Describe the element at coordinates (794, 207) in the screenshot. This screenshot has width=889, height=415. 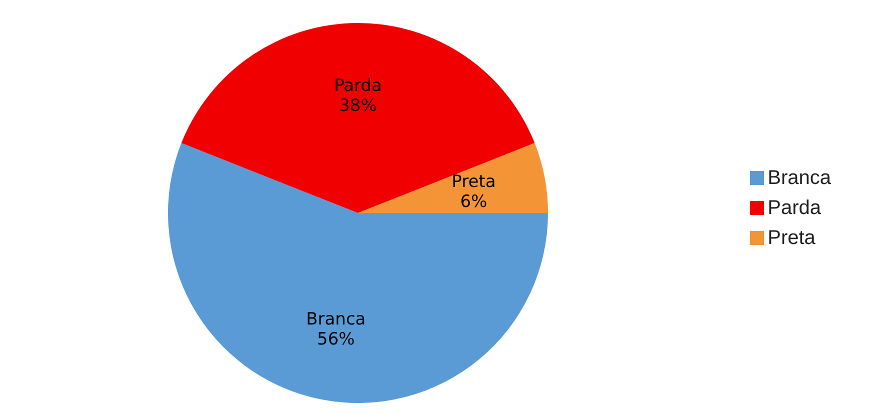
I see `legend-label: Parda` at that location.